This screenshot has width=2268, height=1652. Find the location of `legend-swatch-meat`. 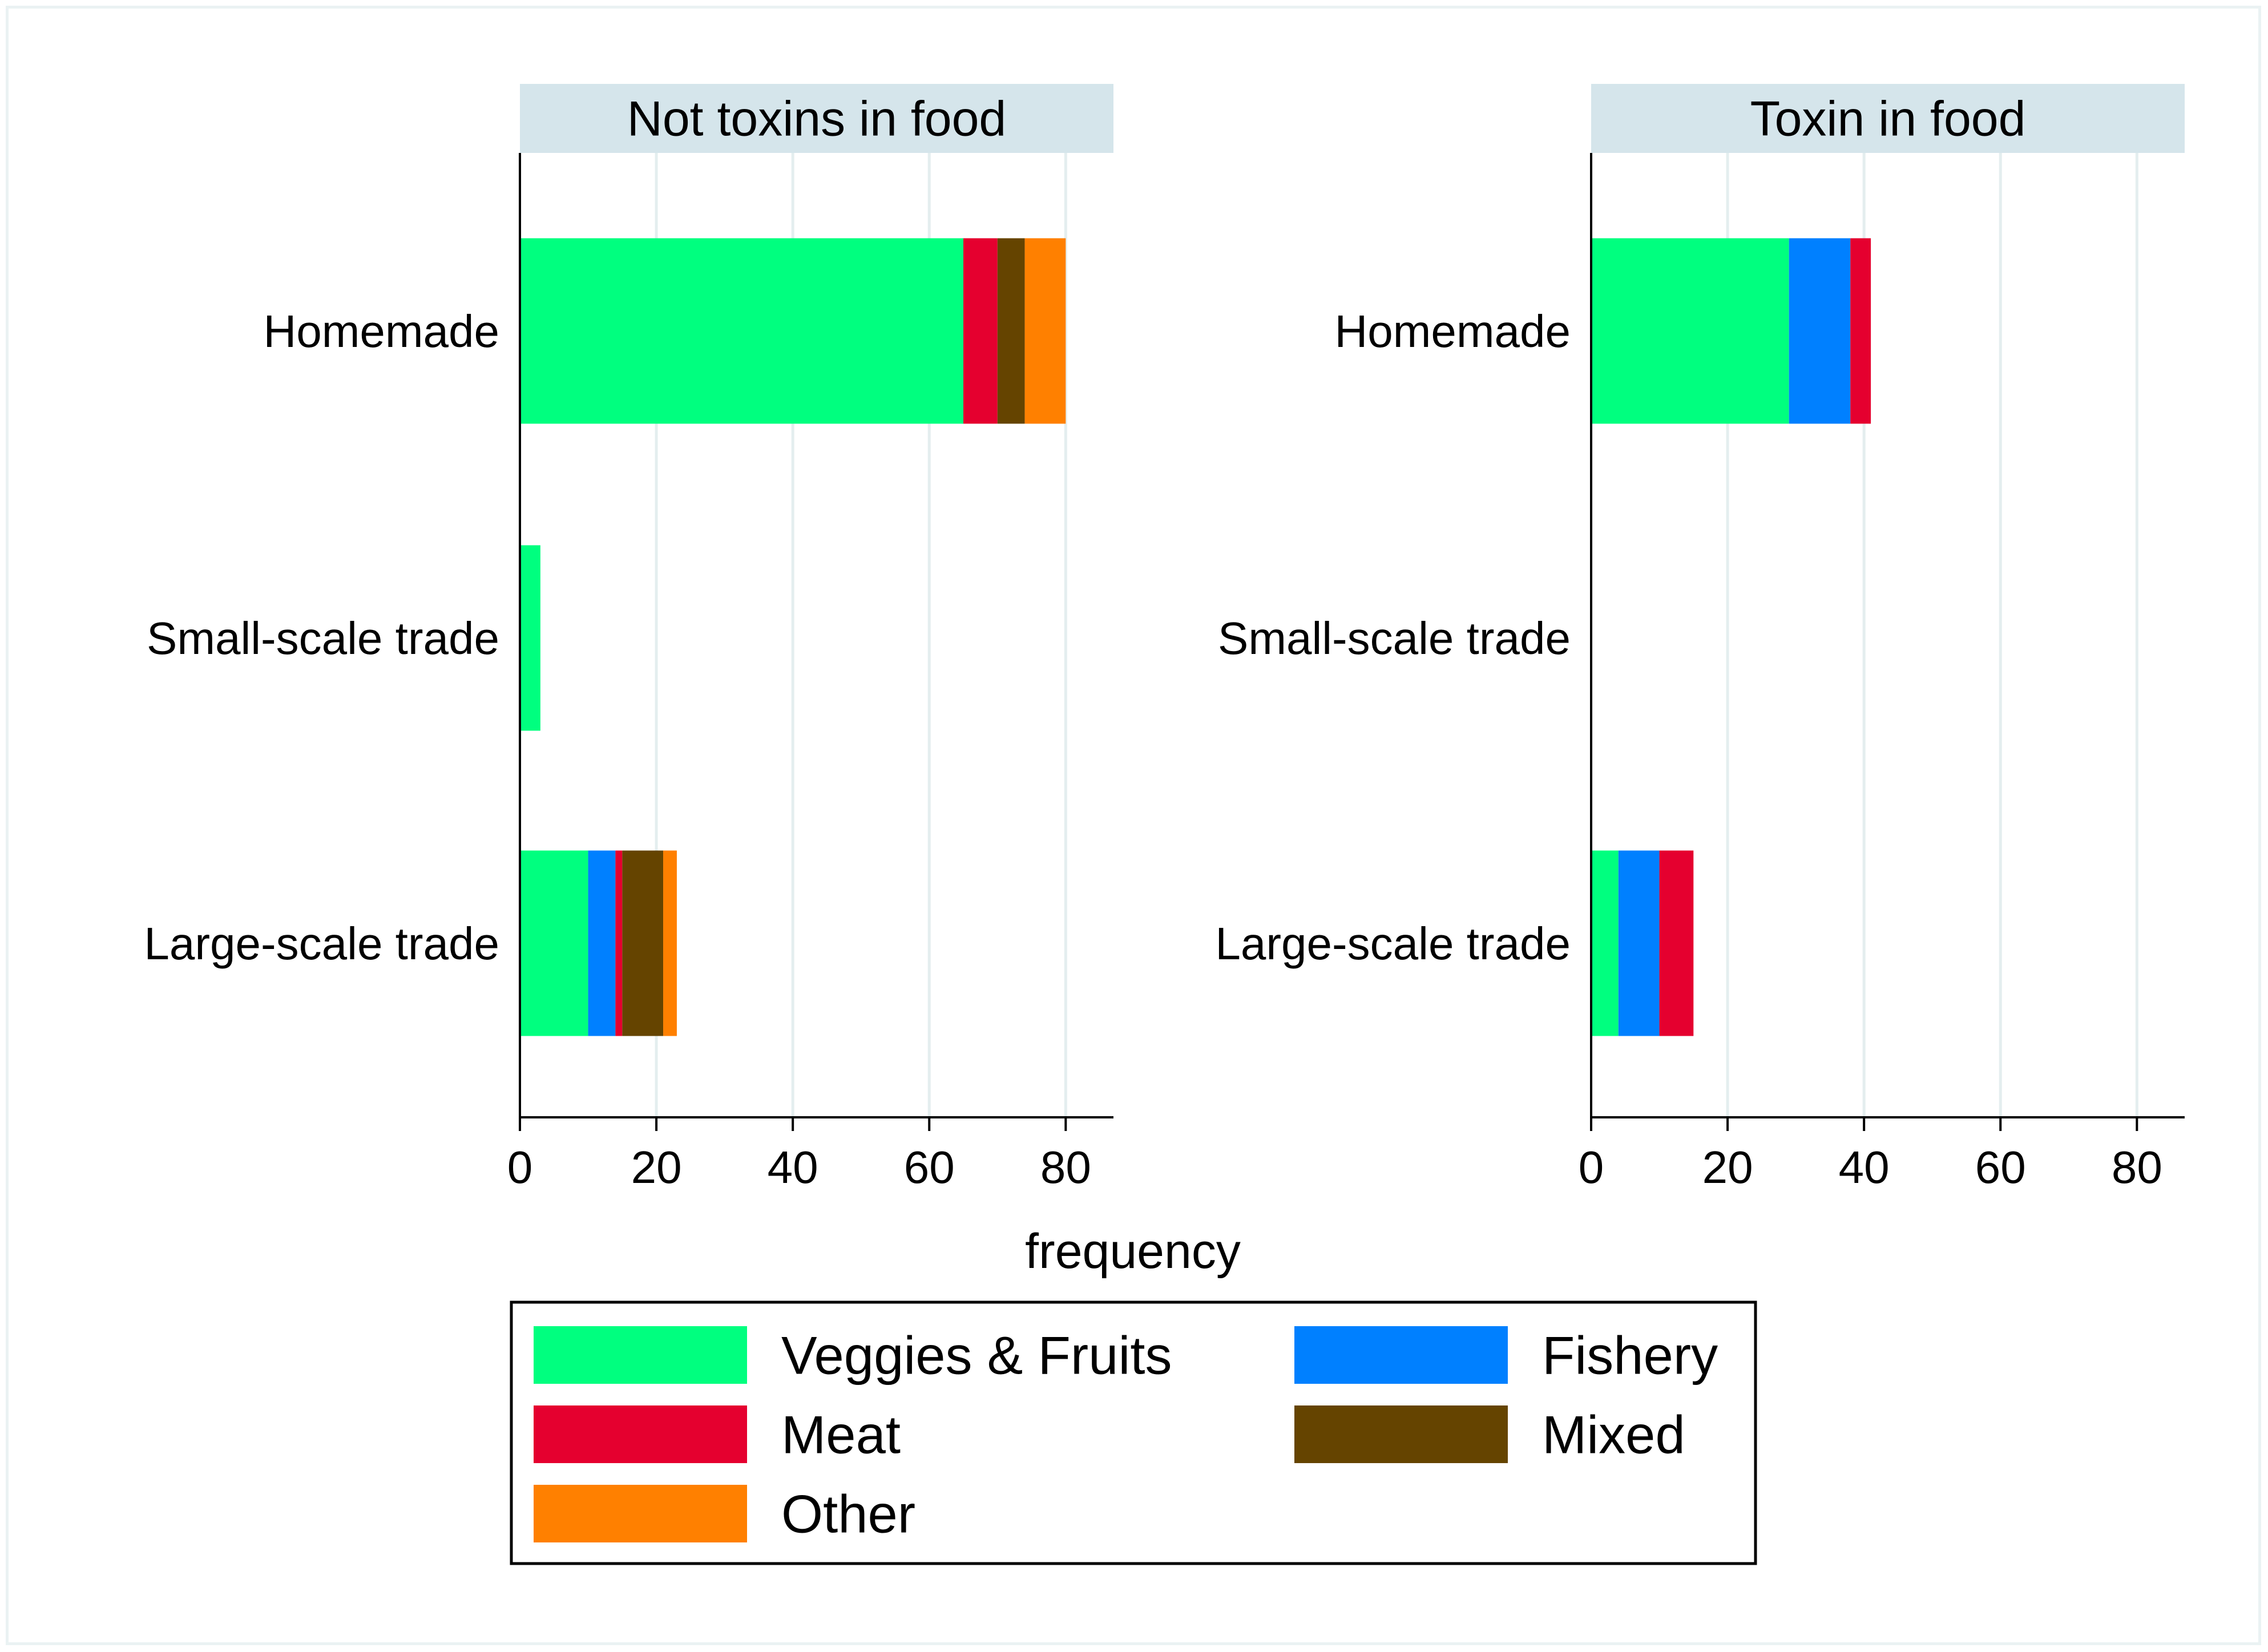

legend-swatch-meat is located at coordinates (640, 1434).